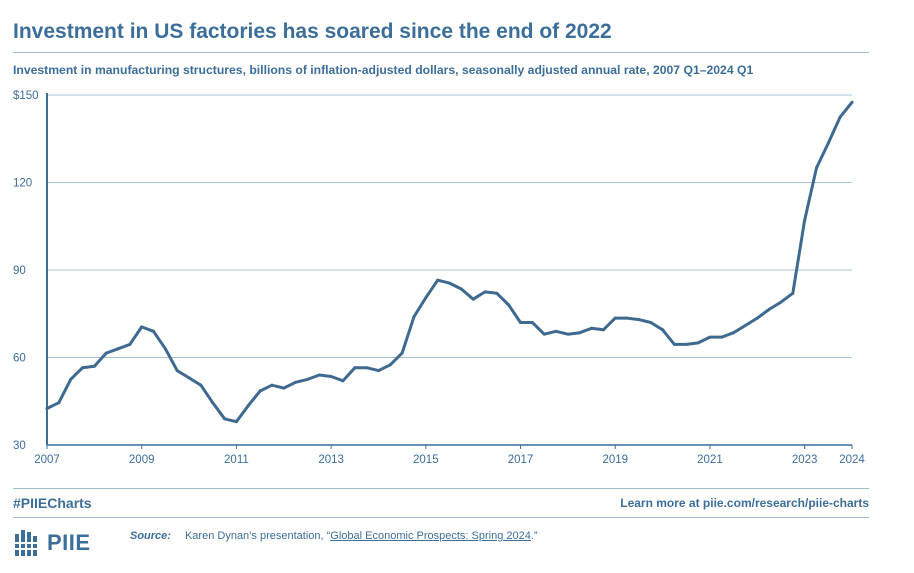 This screenshot has height=573, width=914. What do you see at coordinates (257, 536) in the screenshot?
I see `source-prefix: Karen Dynan’s presentation, “` at bounding box center [257, 536].